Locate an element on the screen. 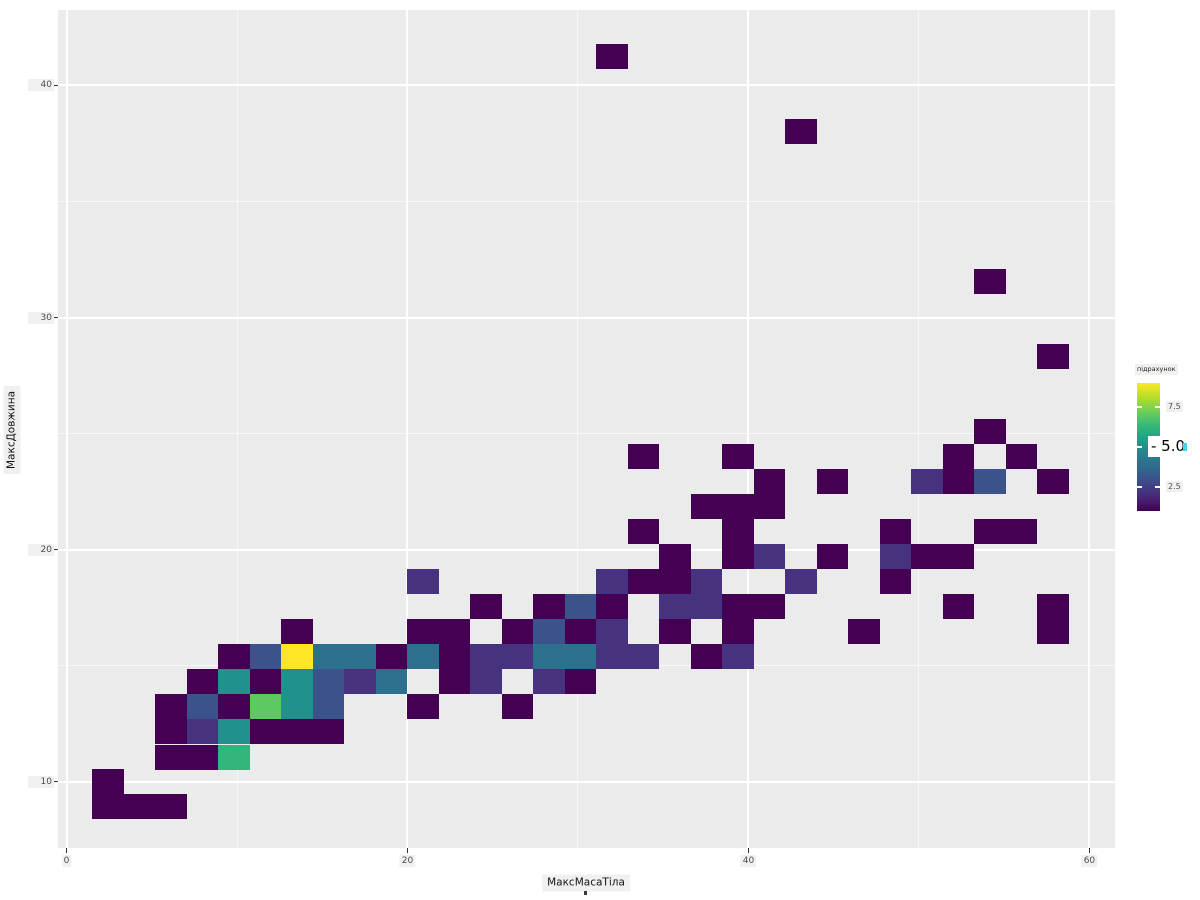  legend: підрахунок 7.5 - 5.0 2.5 is located at coordinates (1165, 442).